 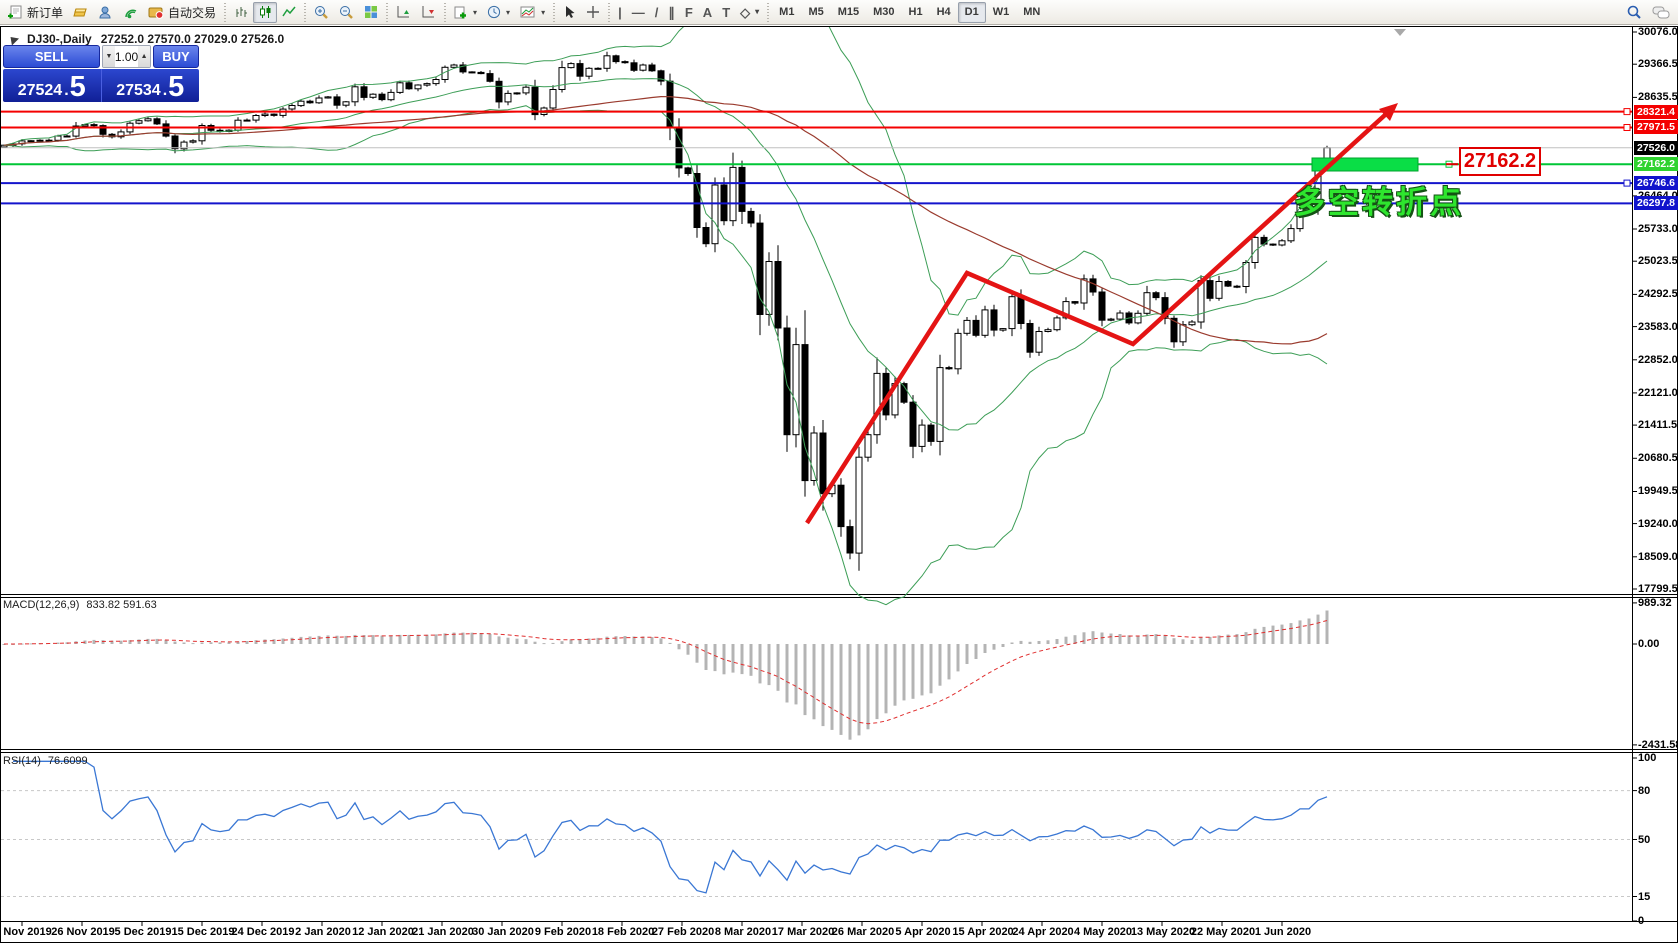 I want to click on tile-windows-icon, so click(x=371, y=12).